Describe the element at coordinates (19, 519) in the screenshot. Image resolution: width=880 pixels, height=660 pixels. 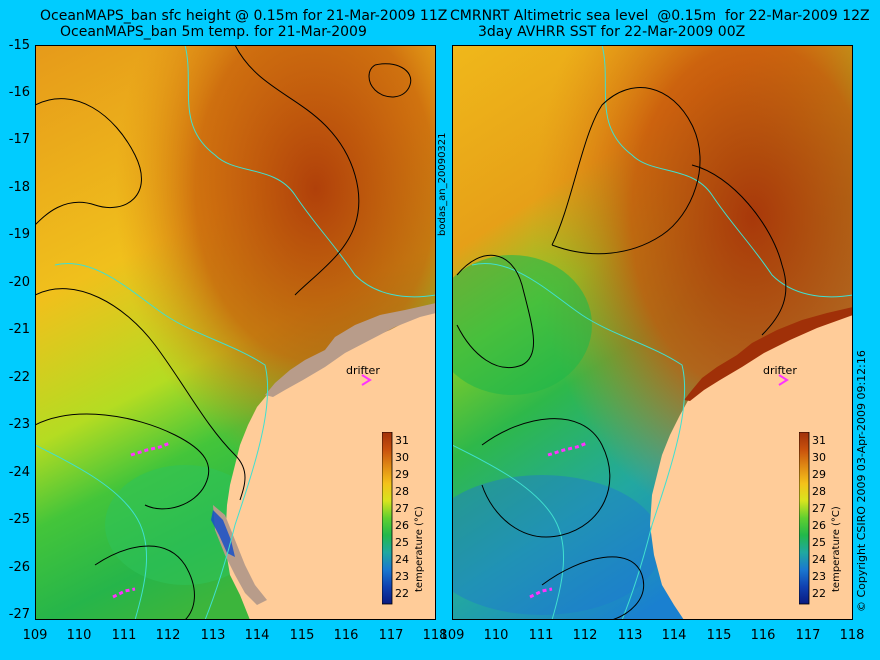
I see `y-tick: -25` at that location.